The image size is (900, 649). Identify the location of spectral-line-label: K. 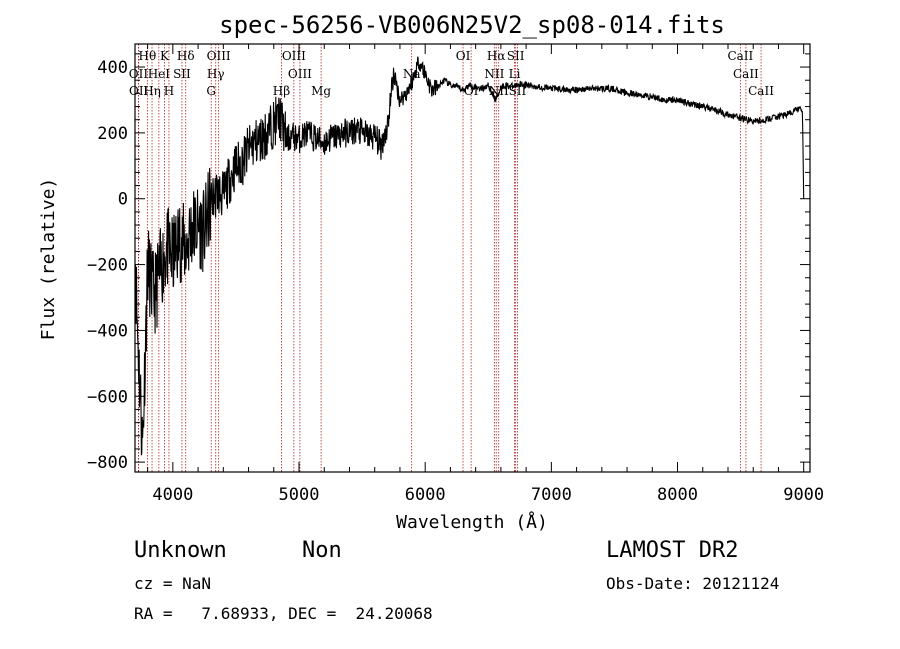
(165, 56).